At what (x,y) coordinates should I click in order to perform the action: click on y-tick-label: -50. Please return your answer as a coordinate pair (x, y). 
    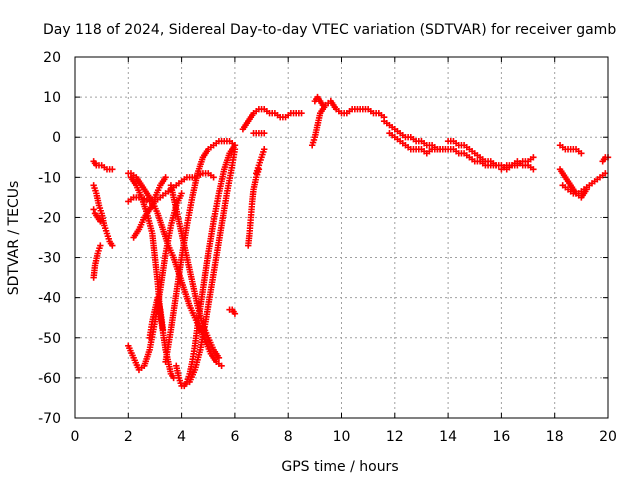
    Looking at the image, I should click on (49, 339).